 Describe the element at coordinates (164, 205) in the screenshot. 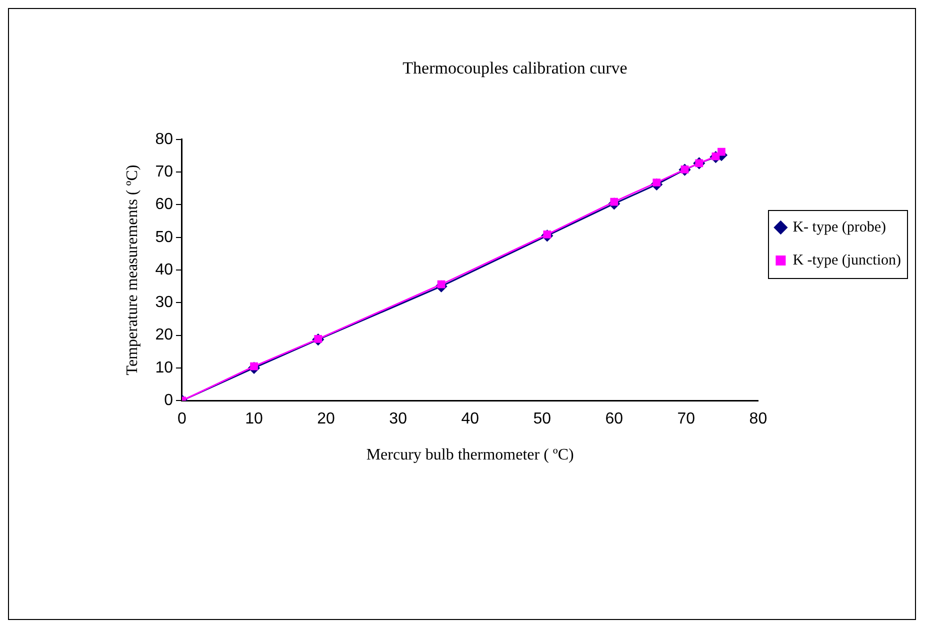

I see `y-tick-label: 60` at that location.